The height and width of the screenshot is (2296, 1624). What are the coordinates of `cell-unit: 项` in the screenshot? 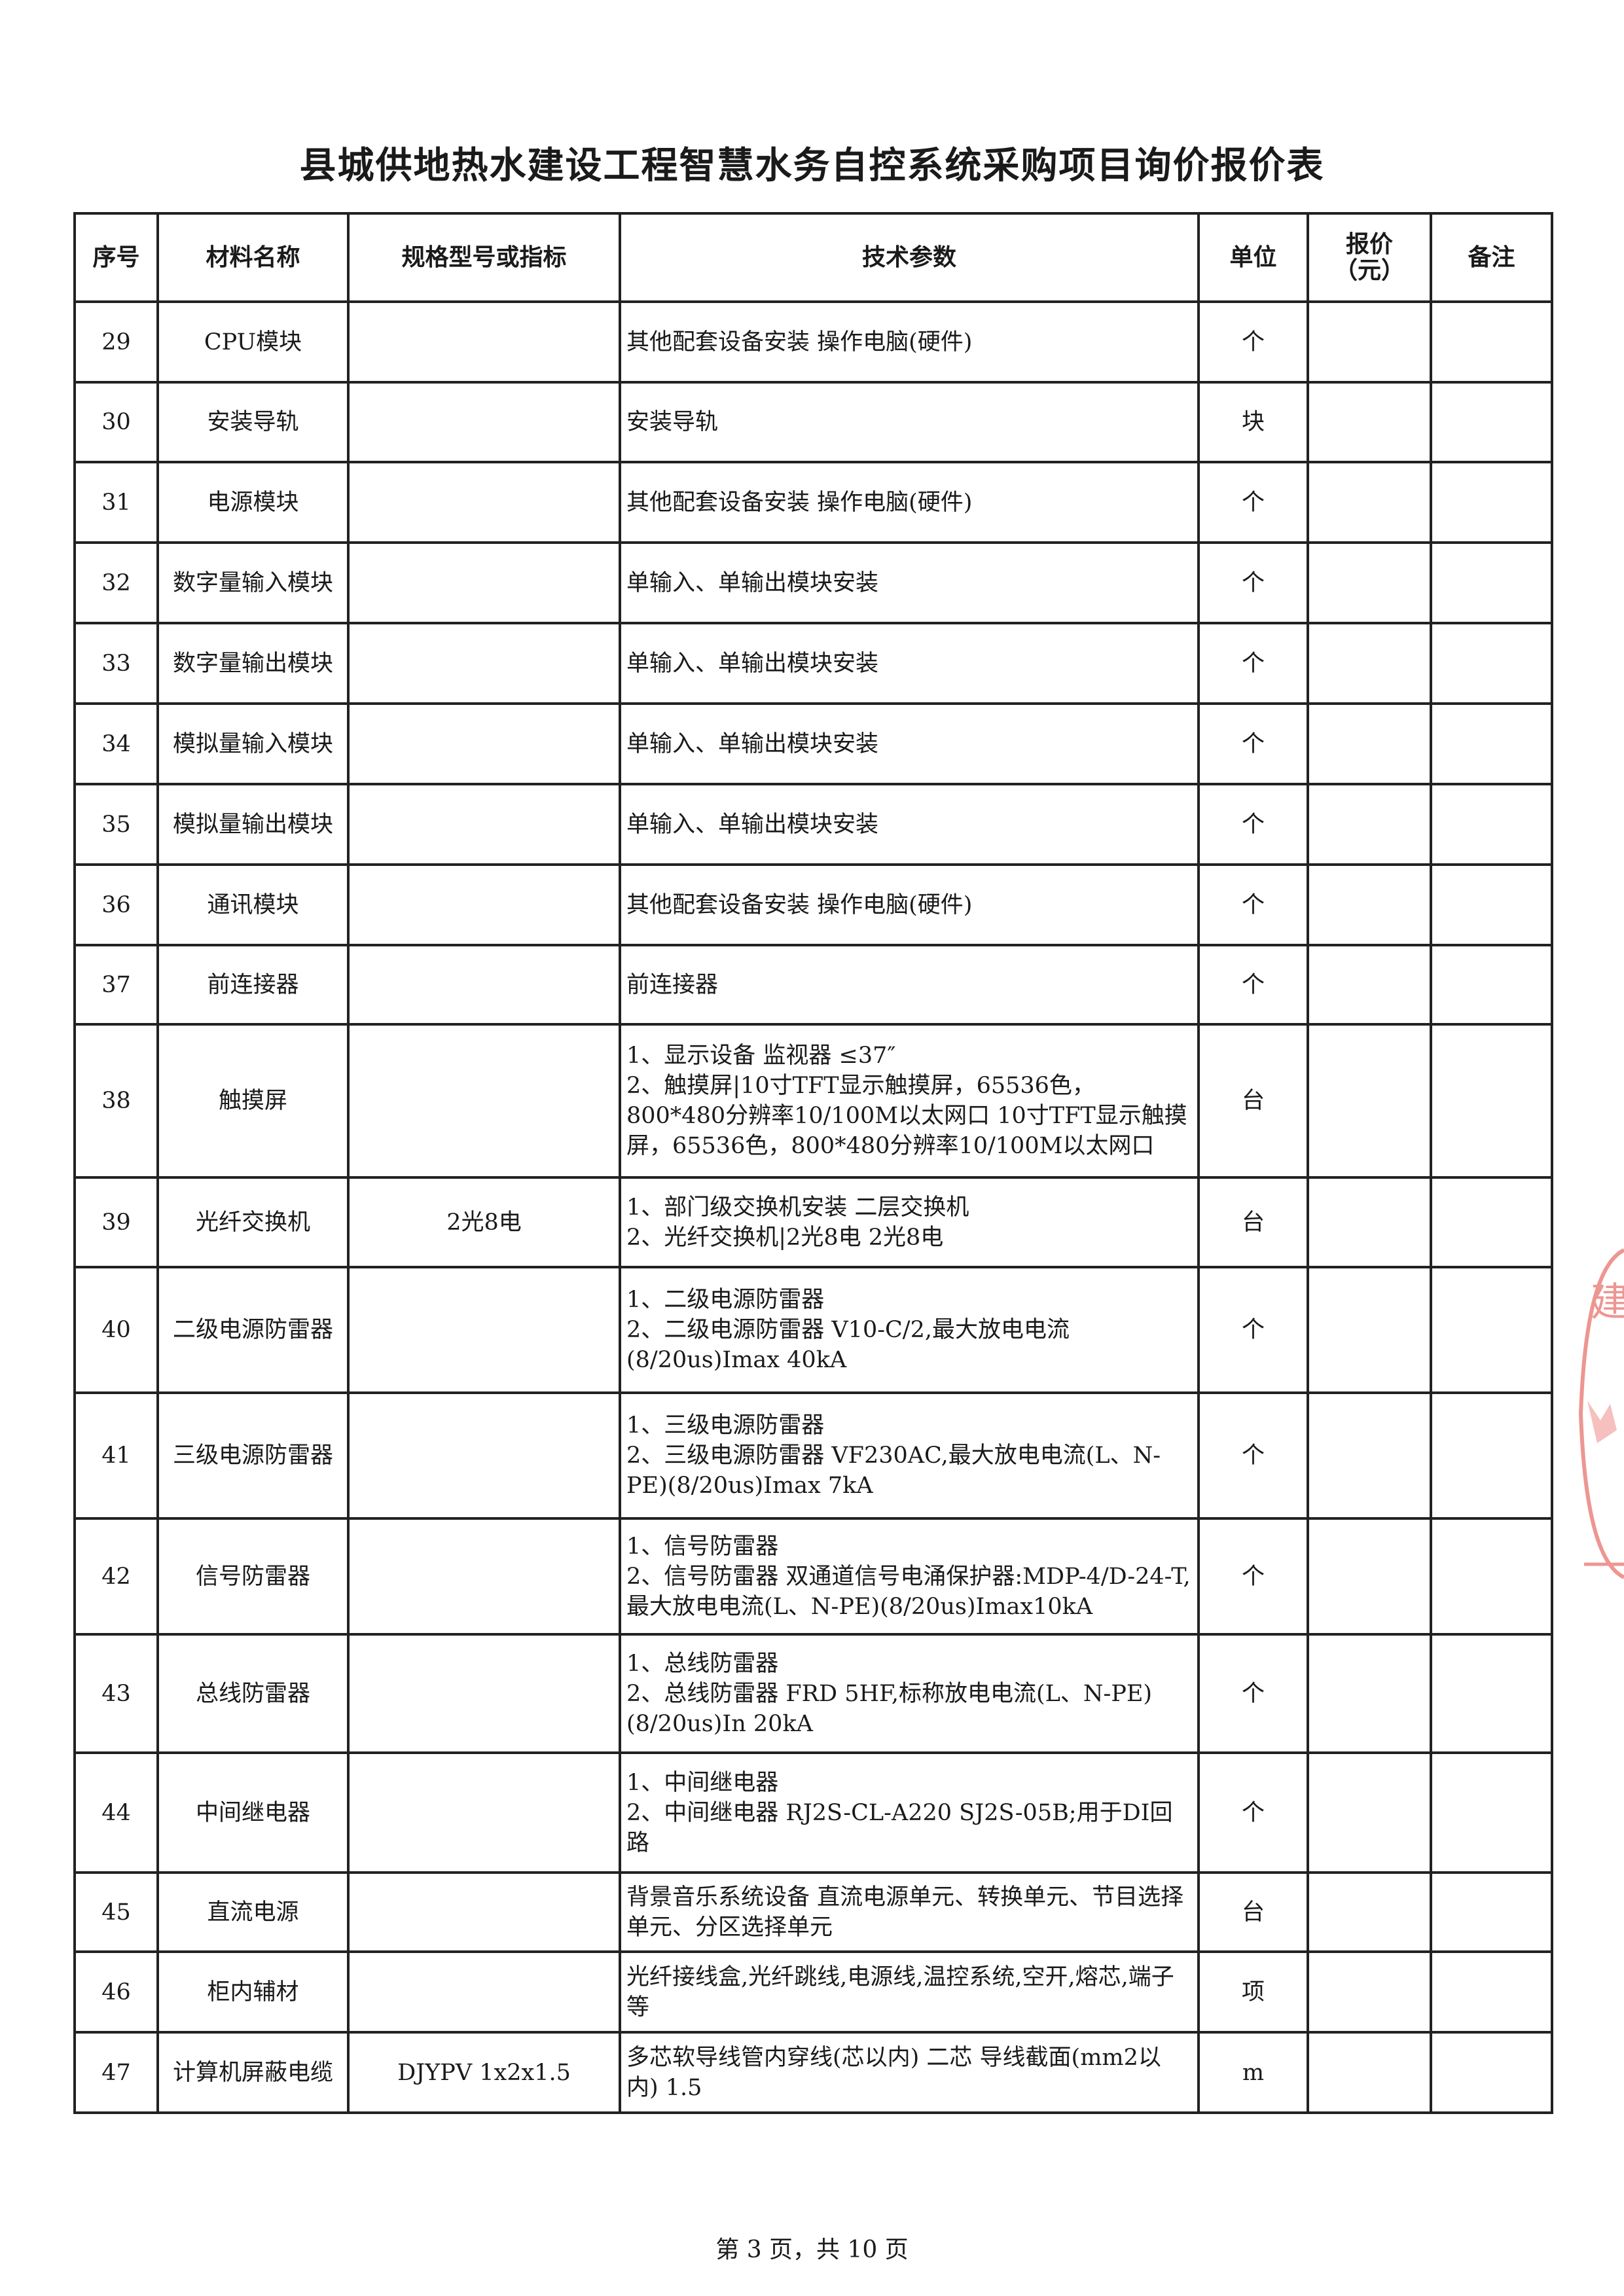 It's located at (1253, 1992).